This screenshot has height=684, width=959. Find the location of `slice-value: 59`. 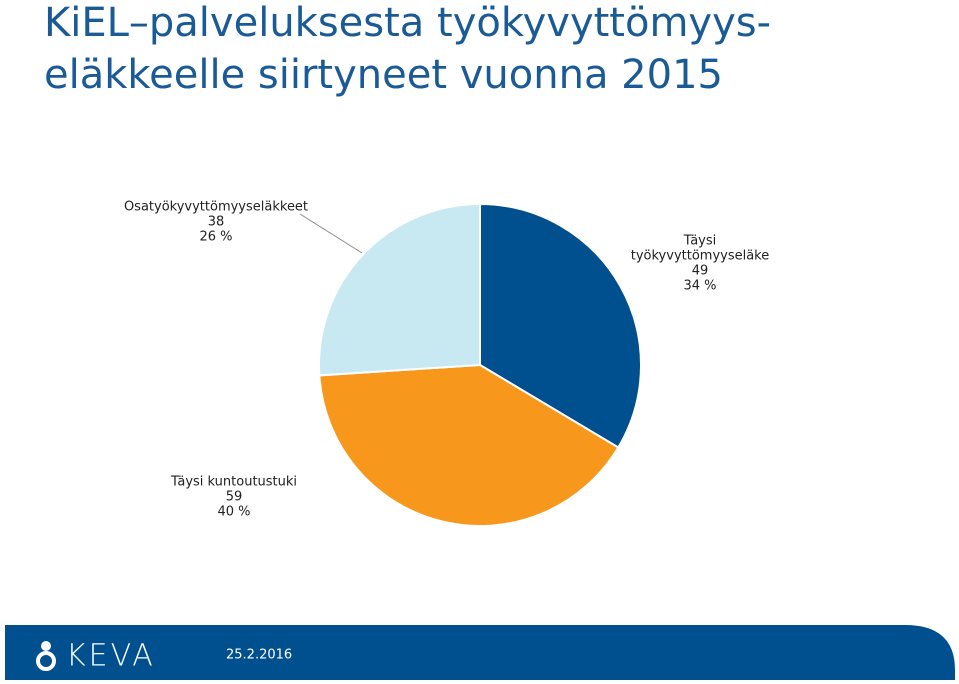

slice-value: 59 is located at coordinates (234, 497).